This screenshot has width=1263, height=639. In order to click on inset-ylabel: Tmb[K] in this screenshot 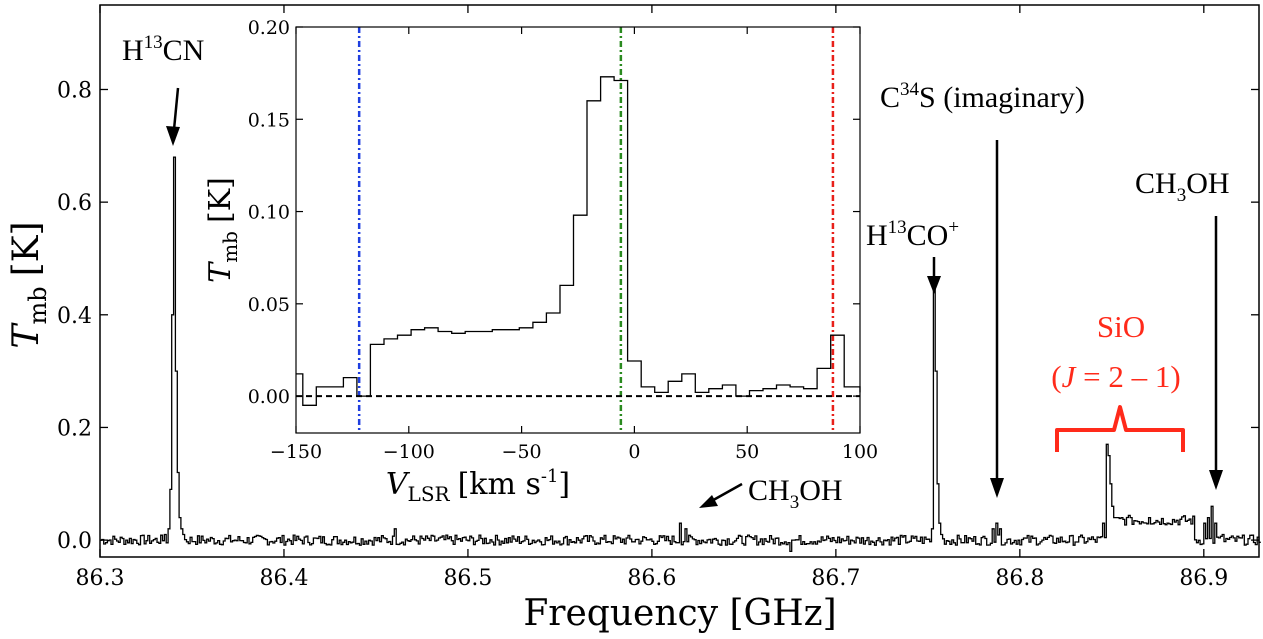, I will do `click(222, 230)`.